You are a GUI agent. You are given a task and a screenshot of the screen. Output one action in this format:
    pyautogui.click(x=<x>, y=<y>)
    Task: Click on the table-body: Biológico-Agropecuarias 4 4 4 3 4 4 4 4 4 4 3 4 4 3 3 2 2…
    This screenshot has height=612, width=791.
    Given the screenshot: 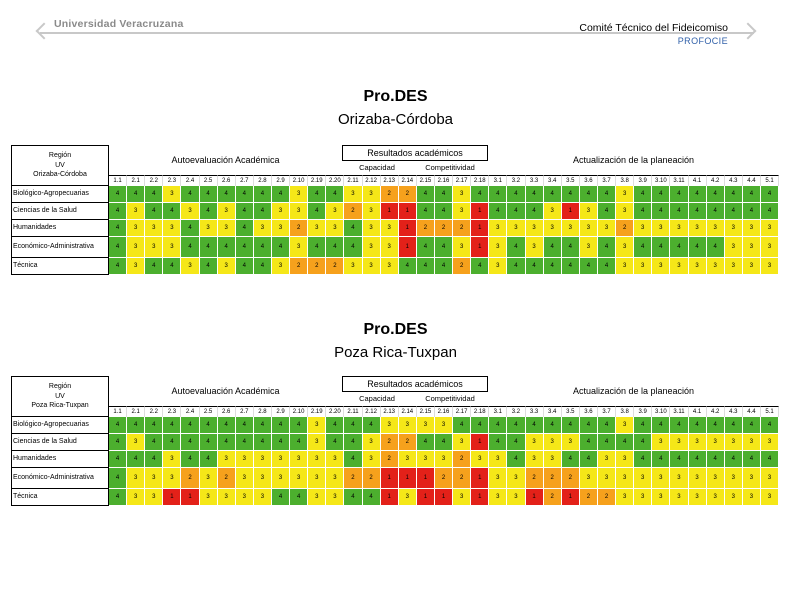 What is the action you would take?
    pyautogui.click(x=395, y=230)
    